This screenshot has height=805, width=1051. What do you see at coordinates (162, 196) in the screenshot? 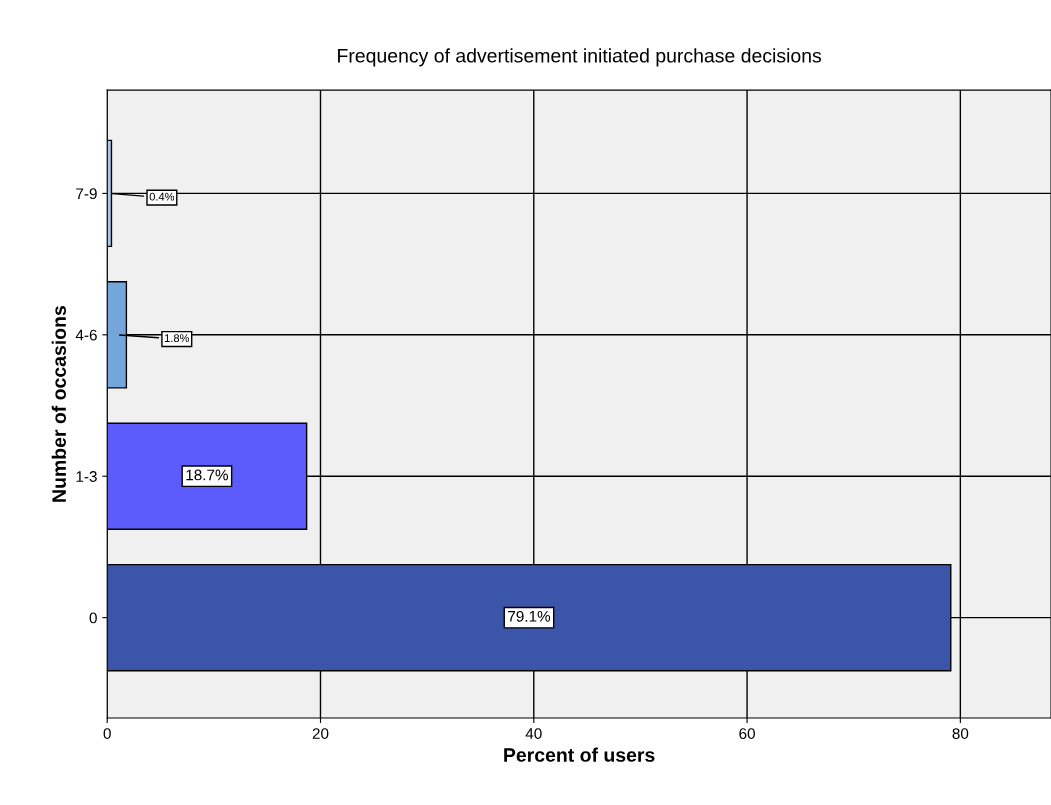
I see `data-label: 0.4%` at bounding box center [162, 196].